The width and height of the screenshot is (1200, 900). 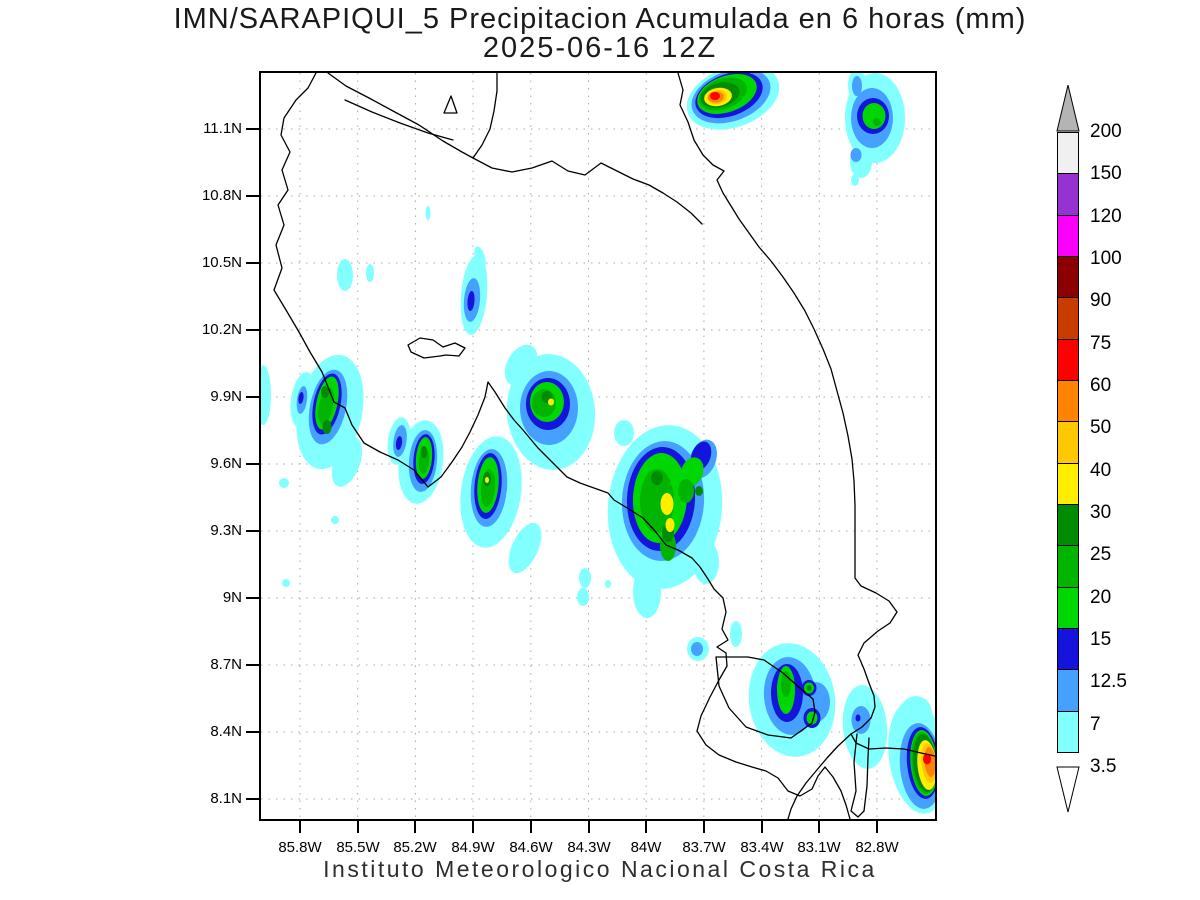 I want to click on colorbar-arrow-up-icon, so click(x=1068, y=108).